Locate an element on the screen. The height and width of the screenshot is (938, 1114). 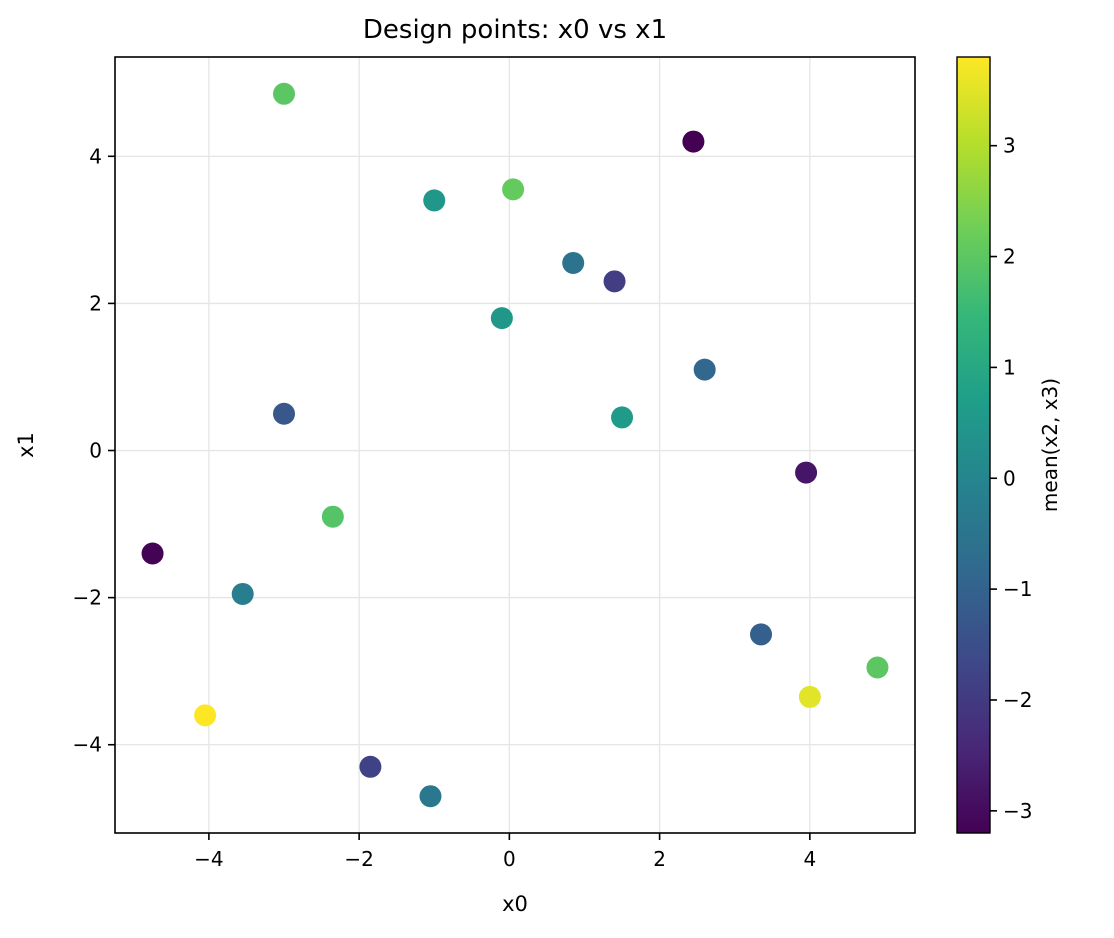
y-tick-label: 0 is located at coordinates (95, 451).